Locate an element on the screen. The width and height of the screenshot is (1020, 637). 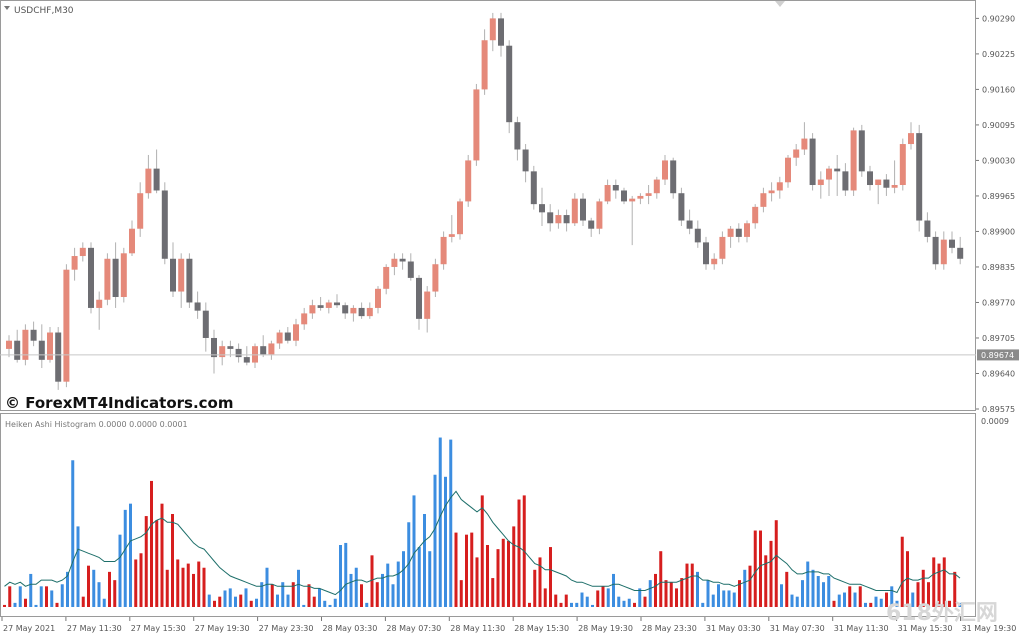
chart-shift-marker-icon is located at coordinates (780, 4).